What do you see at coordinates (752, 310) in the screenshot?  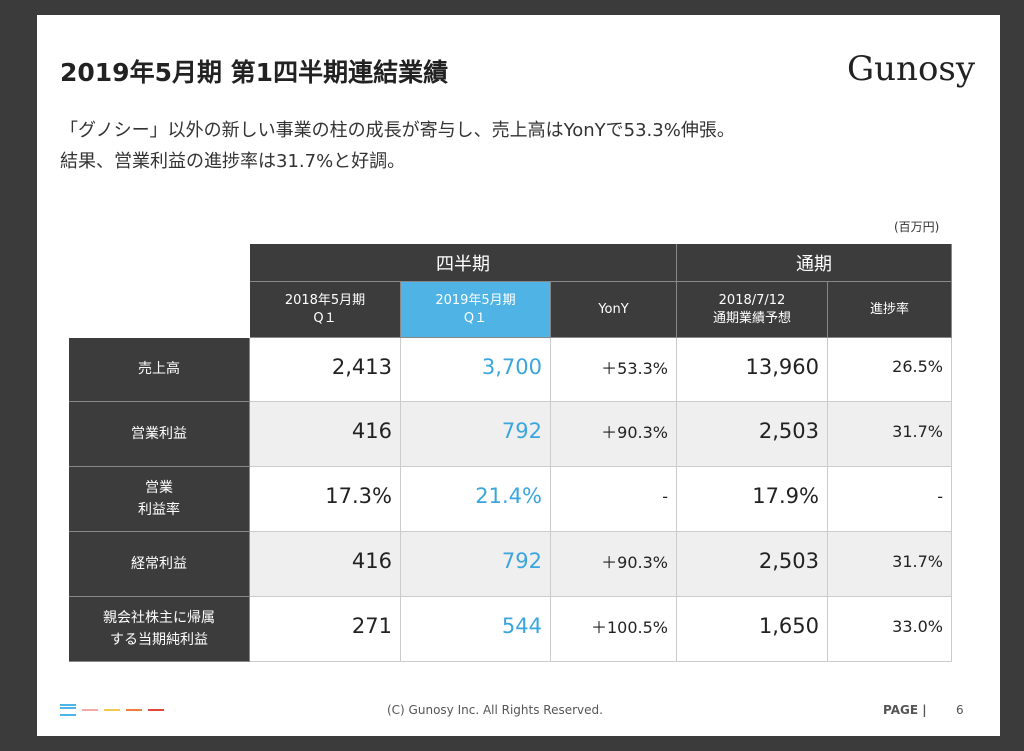 I see `column-header: 2018/7/12 通期業績予想` at bounding box center [752, 310].